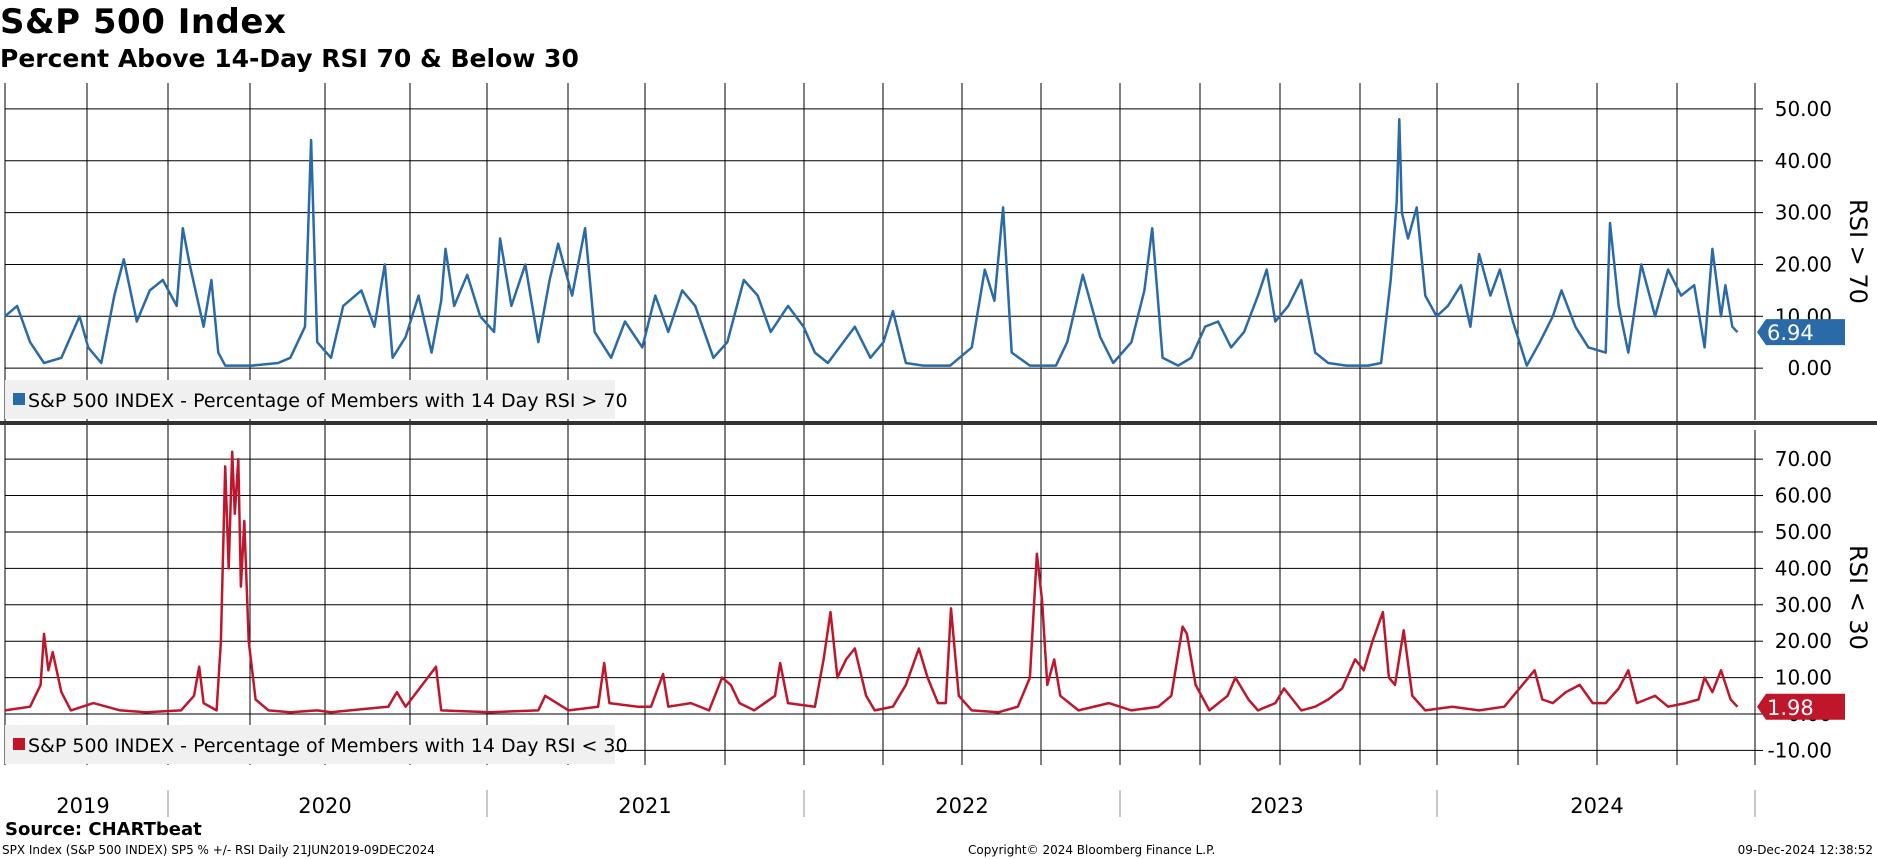  Describe the element at coordinates (1803, 496) in the screenshot. I see `y-tick-label: 60.00` at that location.